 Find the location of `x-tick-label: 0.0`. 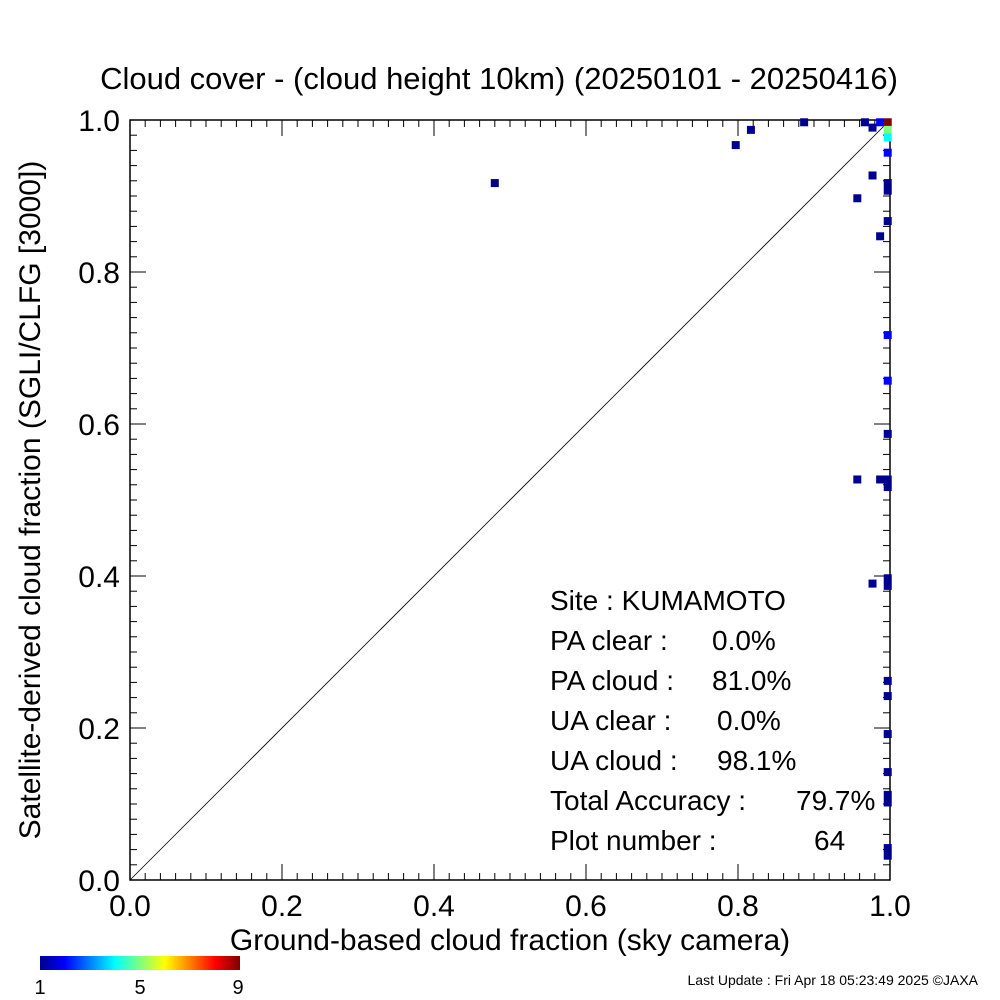

x-tick-label: 0.0 is located at coordinates (130, 906).